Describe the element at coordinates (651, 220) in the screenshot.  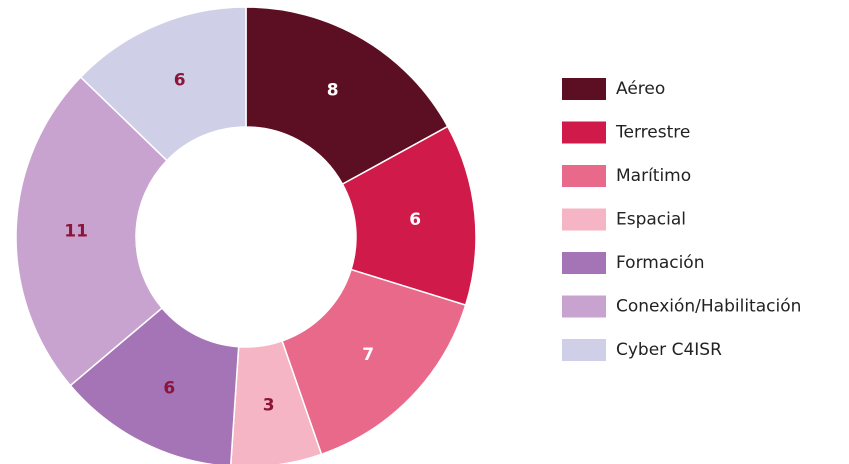
I see `legend-label: Espacial` at that location.